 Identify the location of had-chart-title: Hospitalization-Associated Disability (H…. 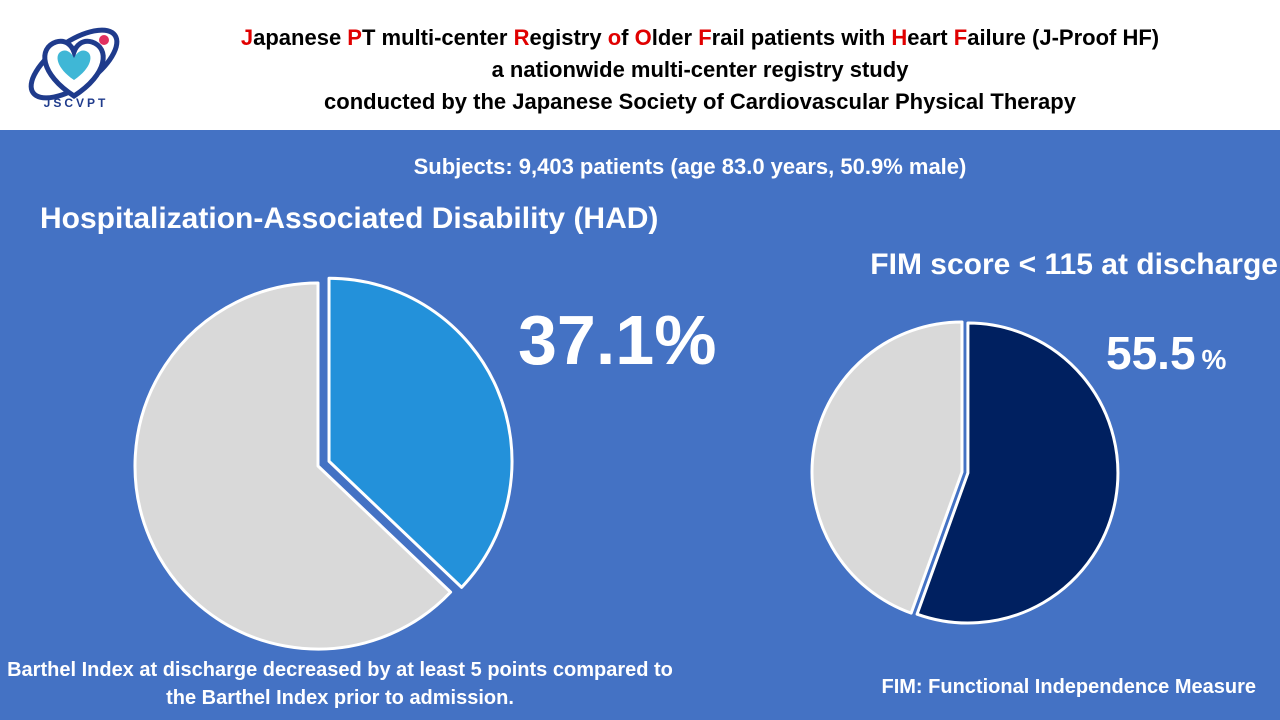
(349, 218).